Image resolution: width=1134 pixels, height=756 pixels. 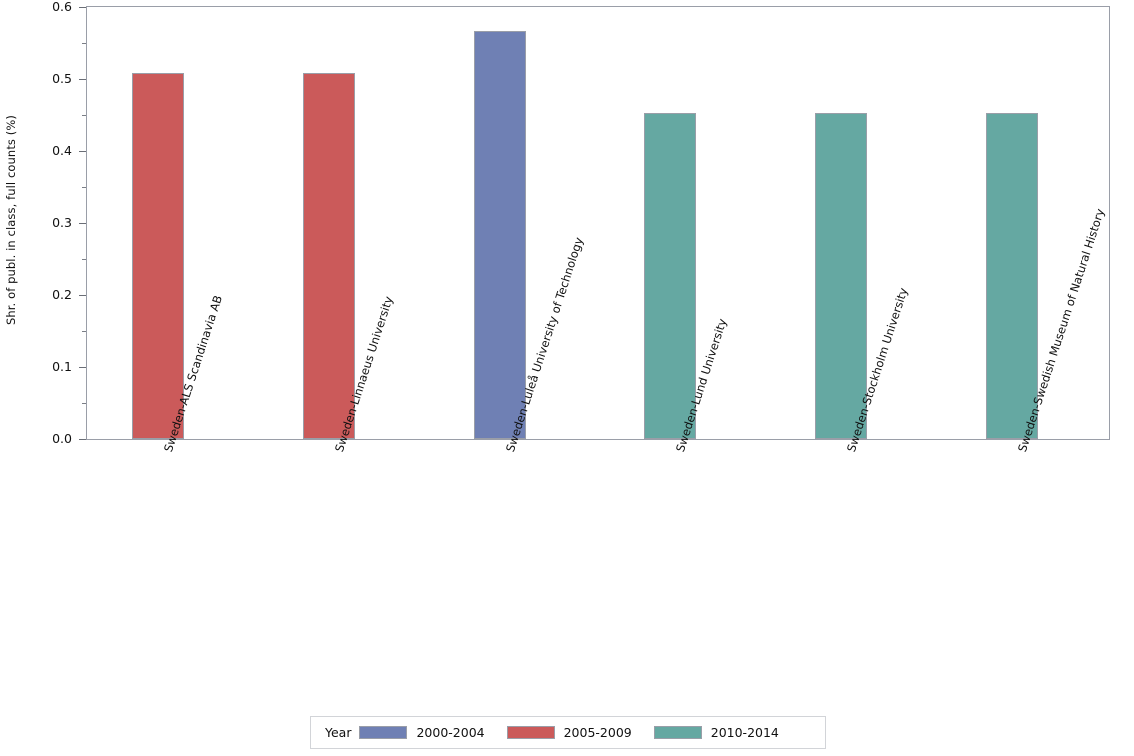 I want to click on legend-title: Year, so click(x=338, y=732).